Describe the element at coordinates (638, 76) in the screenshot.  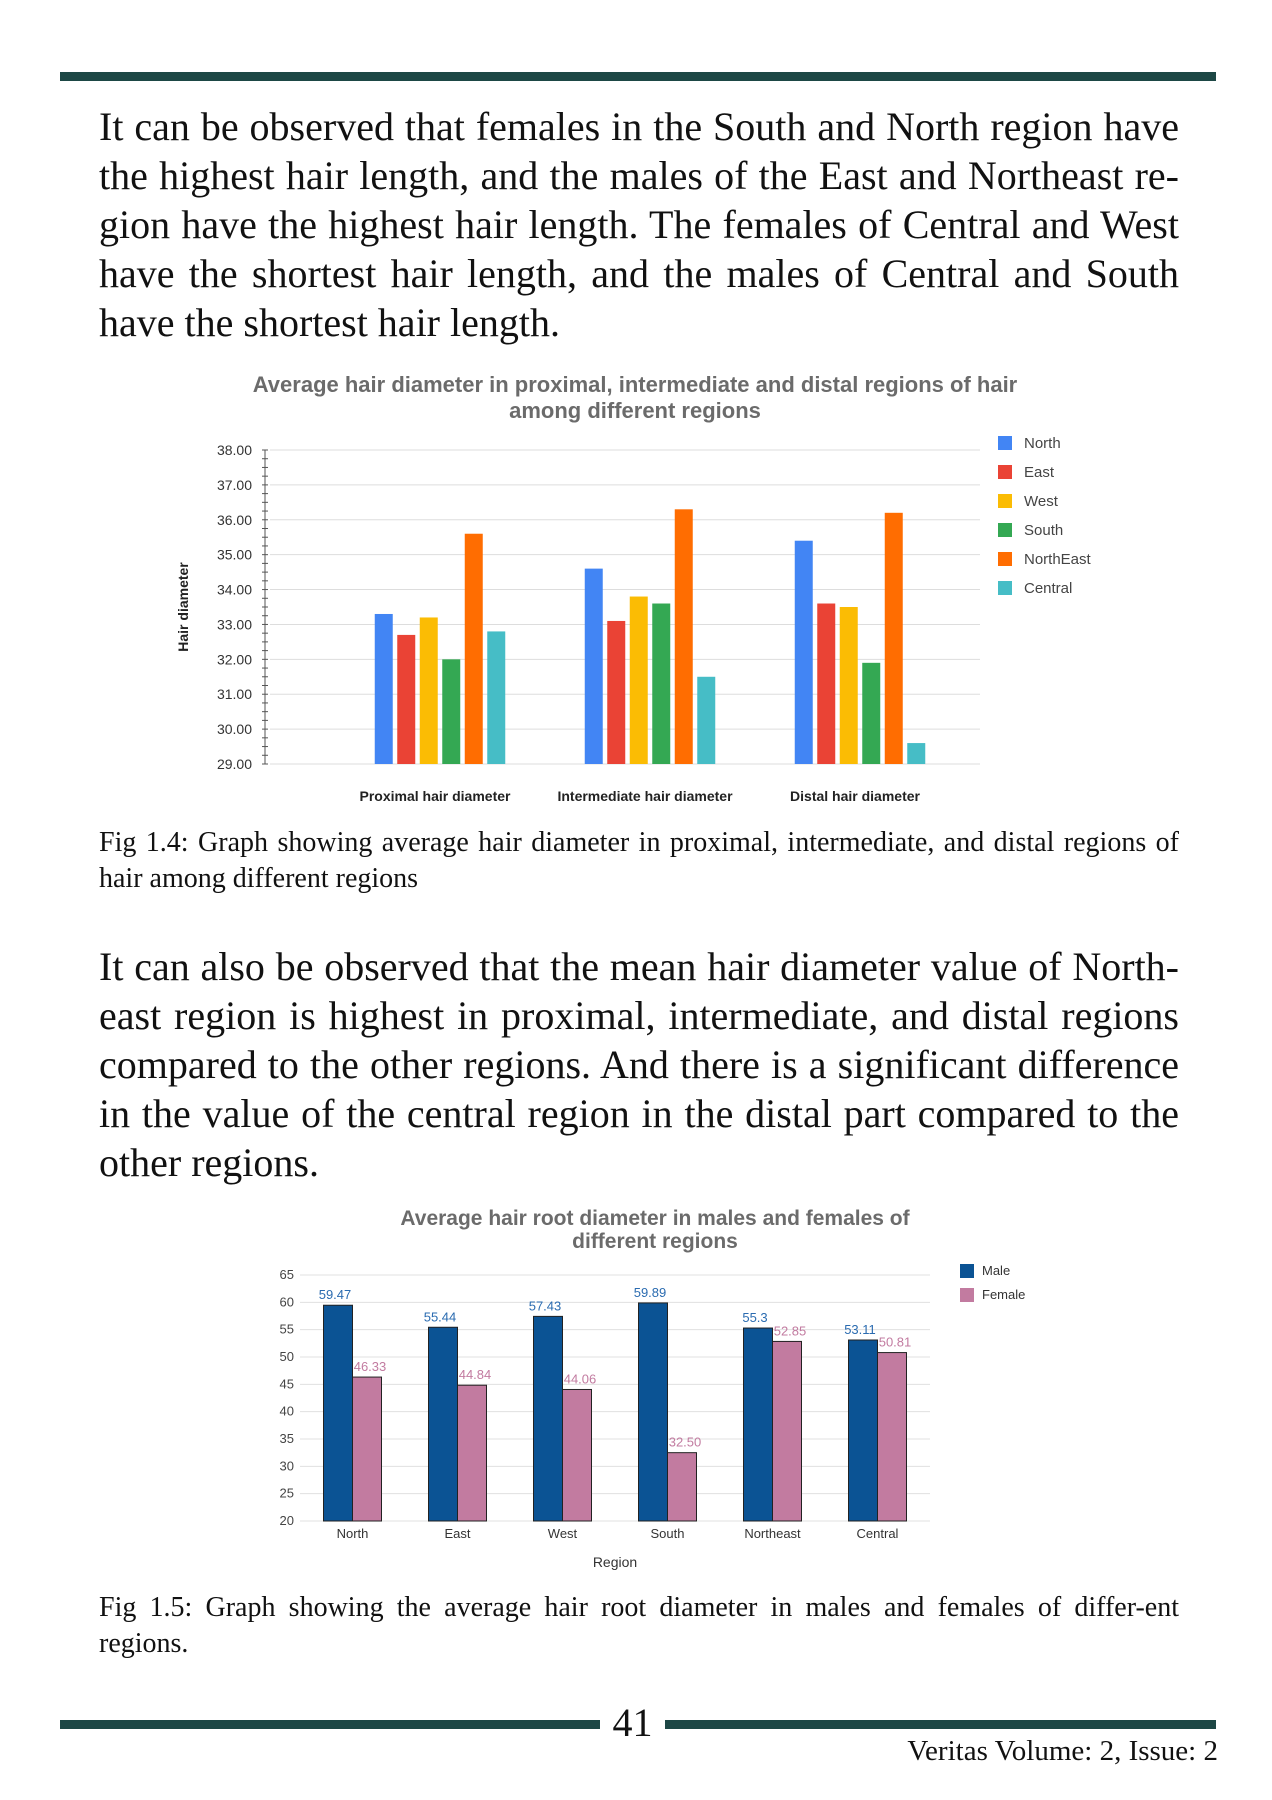
I see `top-rule` at that location.